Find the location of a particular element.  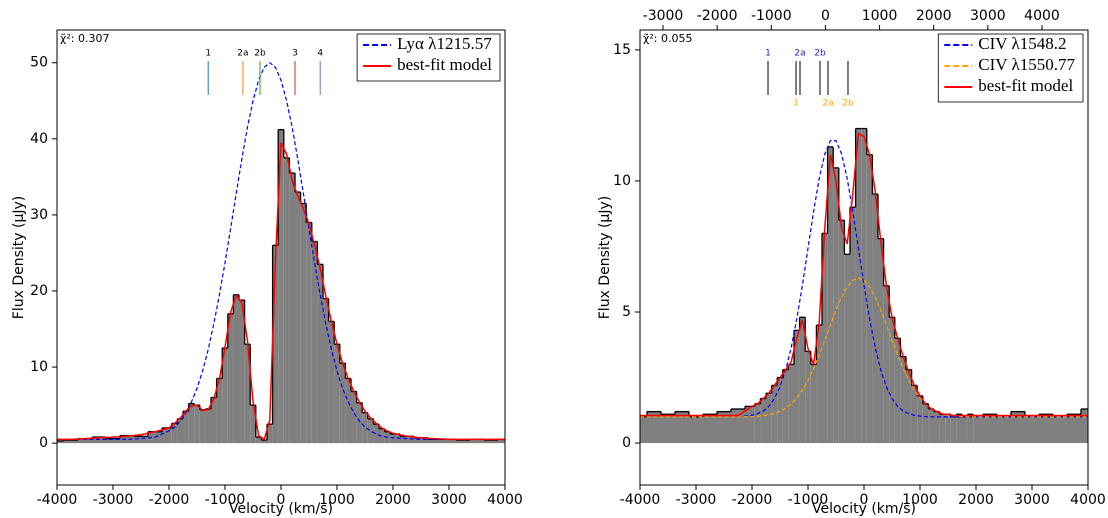

y-tick-label: 50 is located at coordinates (39, 63).